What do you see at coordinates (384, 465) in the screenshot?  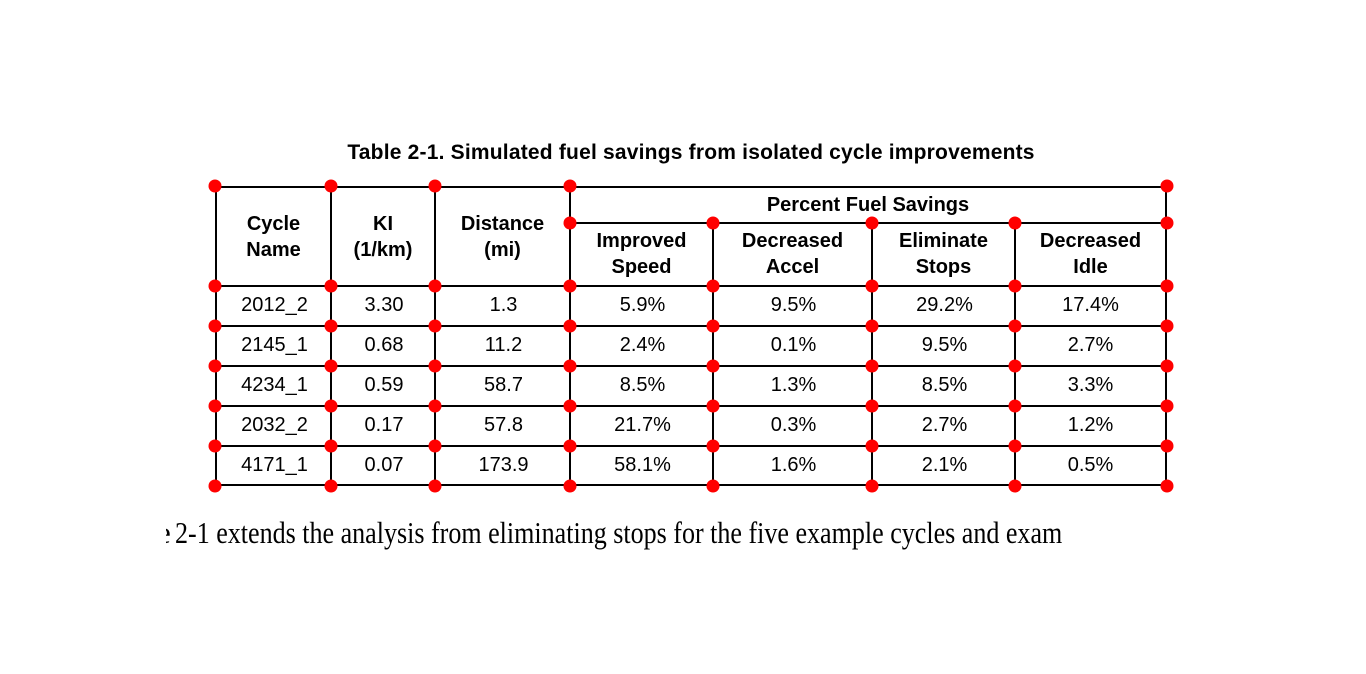 I see `cell-ki: 0.07` at bounding box center [384, 465].